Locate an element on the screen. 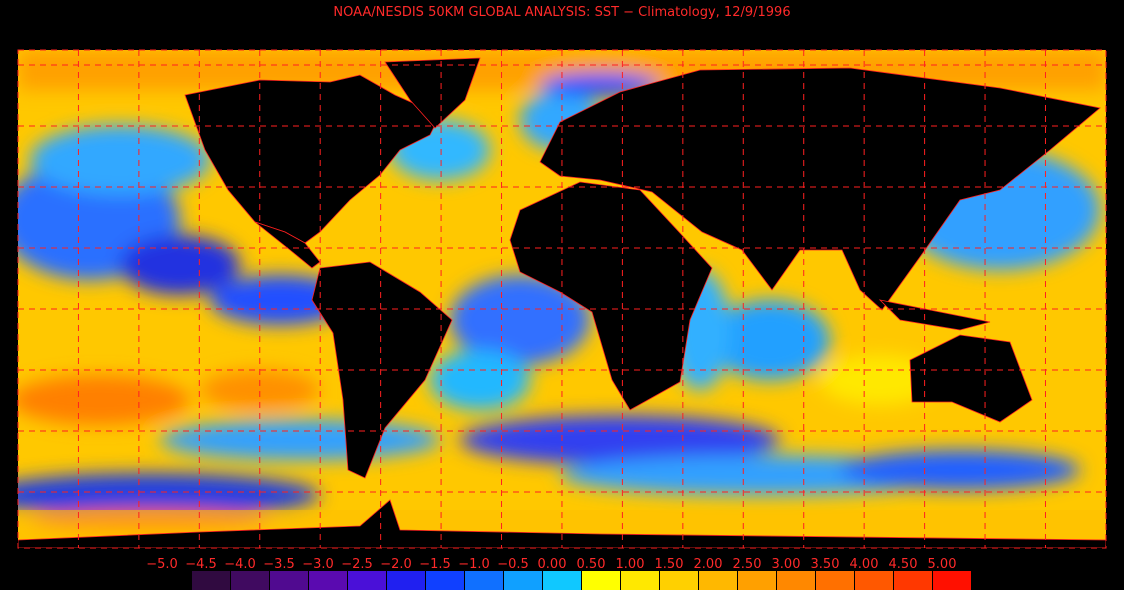  legend-tick-label: −0.5 is located at coordinates (513, 564).